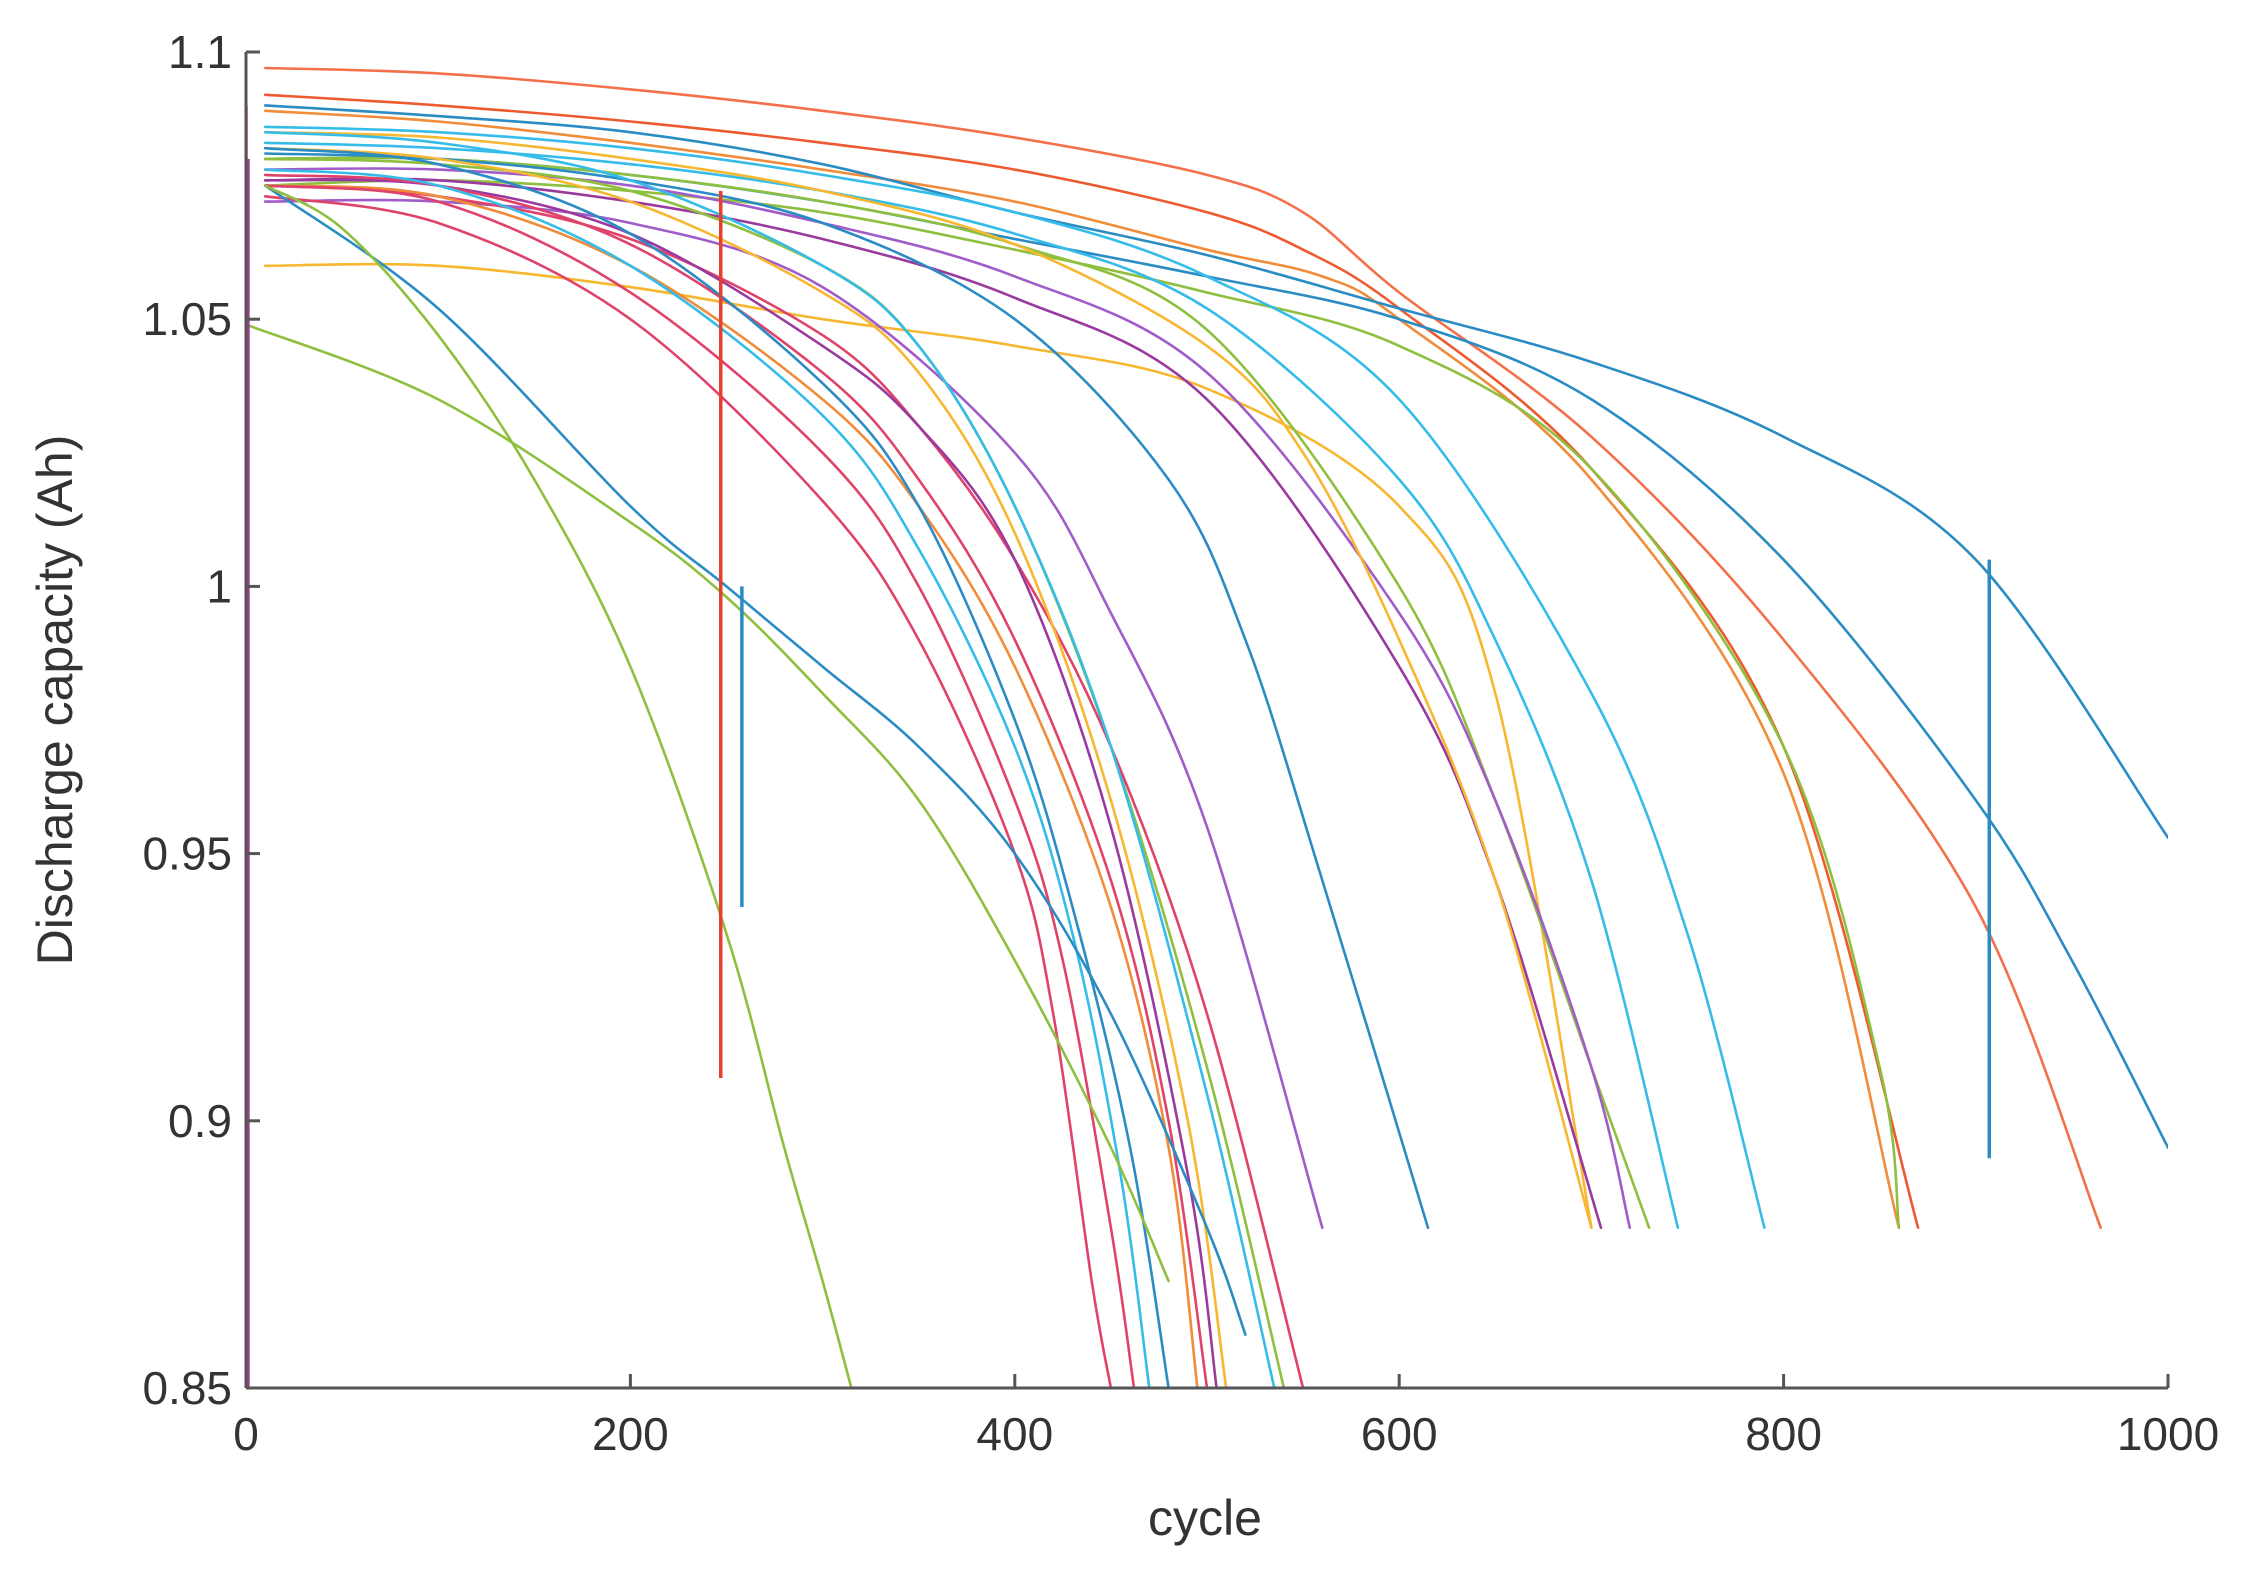 This screenshot has width=2252, height=1570. Describe the element at coordinates (246, 1434) in the screenshot. I see `x-tick-label: 0` at that location.